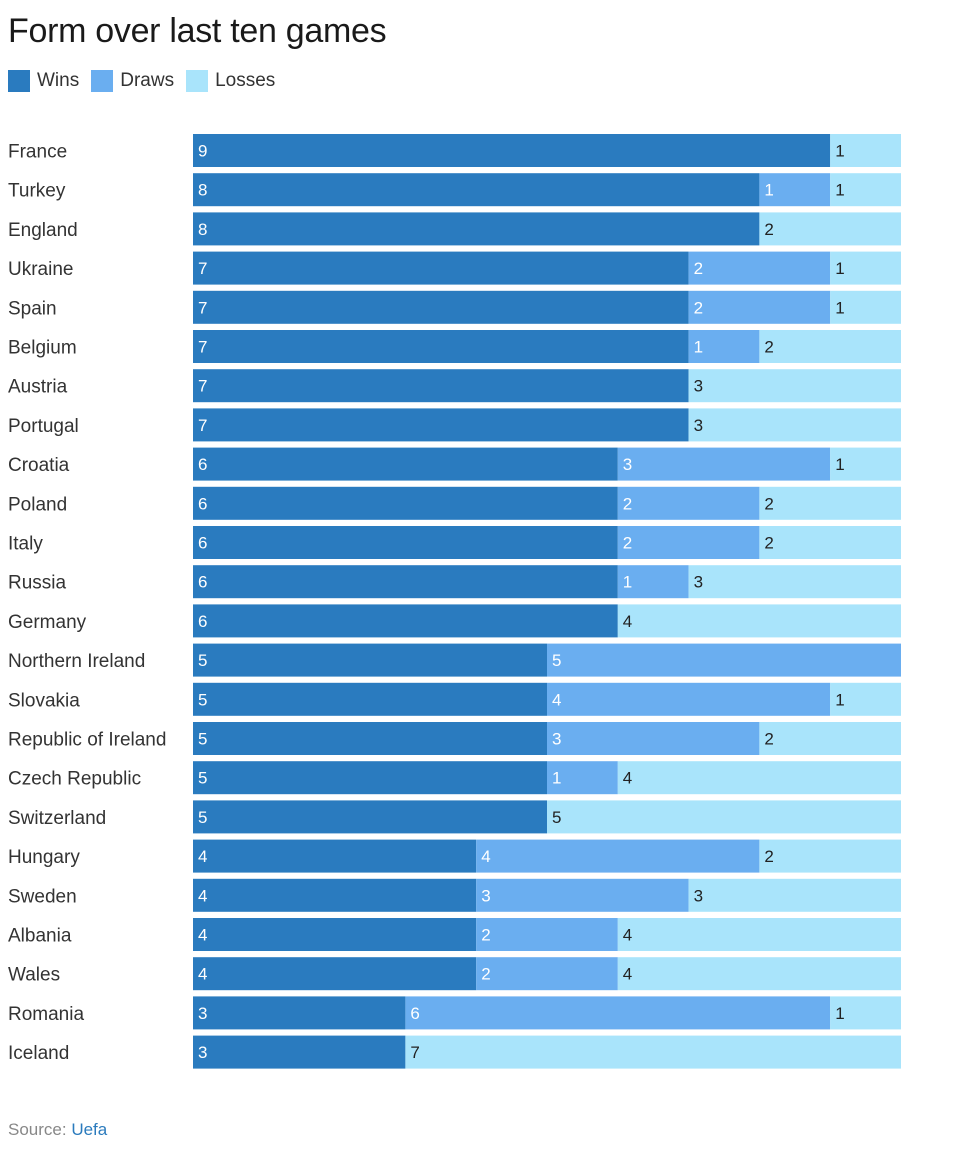  What do you see at coordinates (830, 229) in the screenshot?
I see `bar-losses-england` at bounding box center [830, 229].